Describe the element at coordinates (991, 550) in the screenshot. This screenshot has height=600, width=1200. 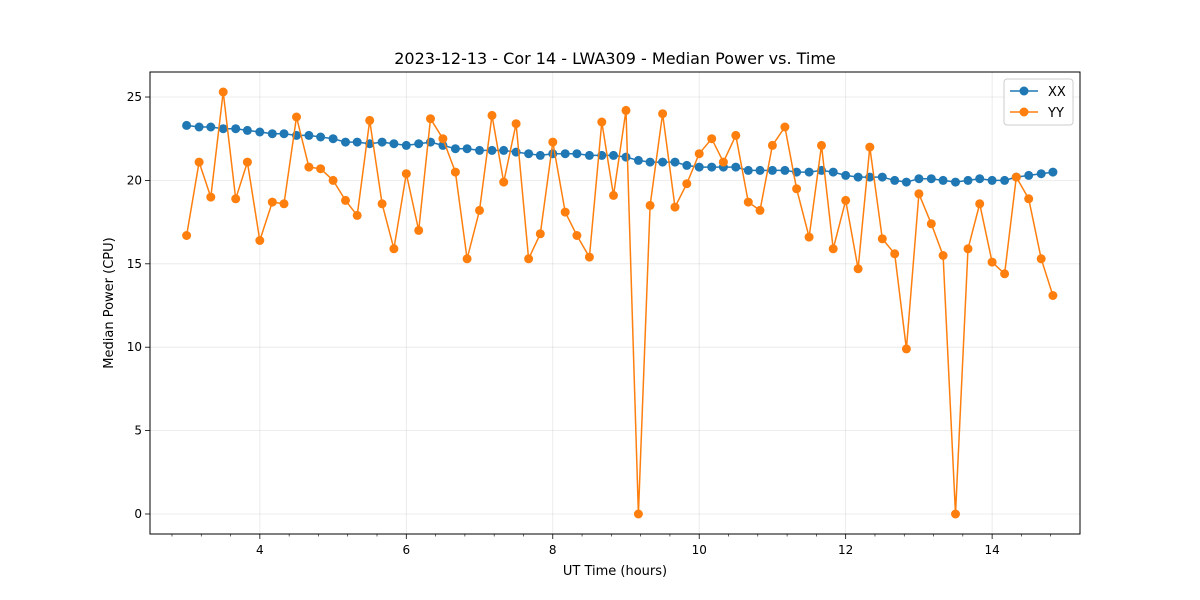
I see `x-tick-label: 14` at that location.